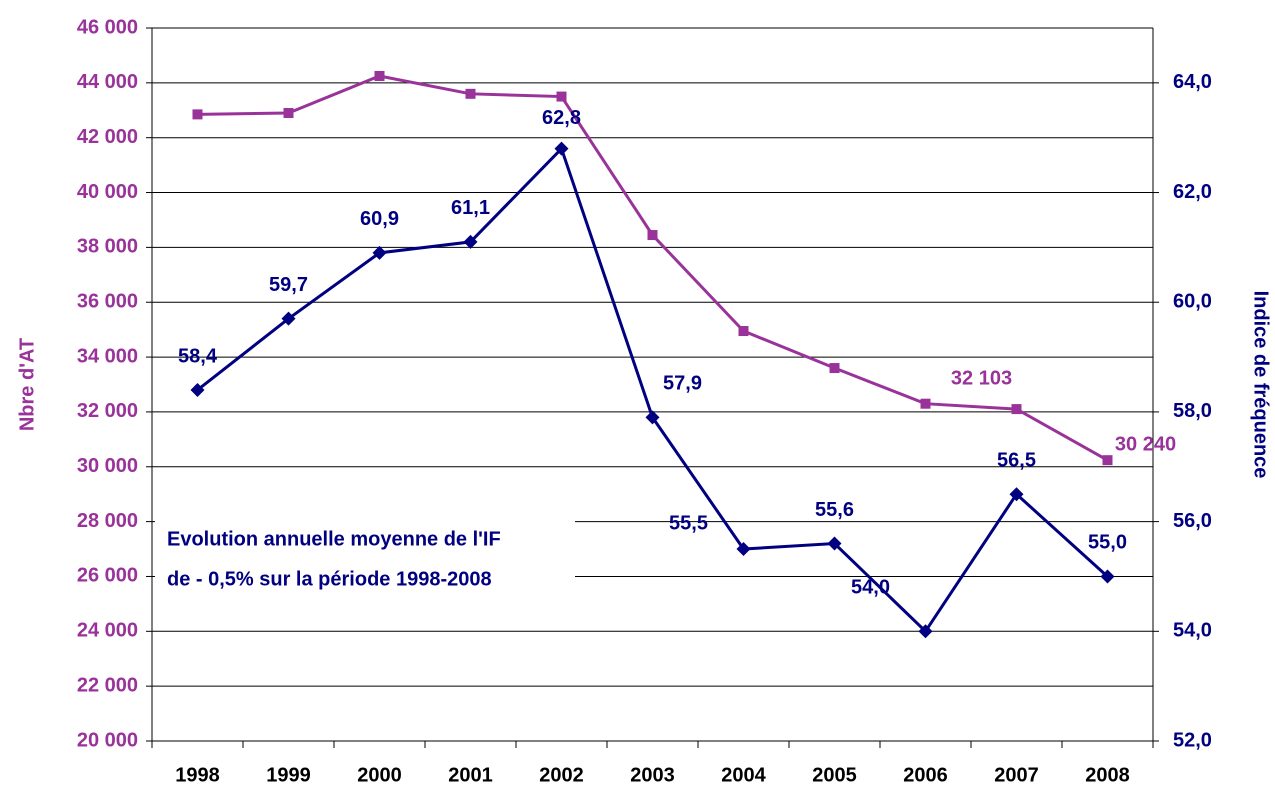 The image size is (1275, 792). I want to click on y-tick-label: 38 000, so click(107, 247).